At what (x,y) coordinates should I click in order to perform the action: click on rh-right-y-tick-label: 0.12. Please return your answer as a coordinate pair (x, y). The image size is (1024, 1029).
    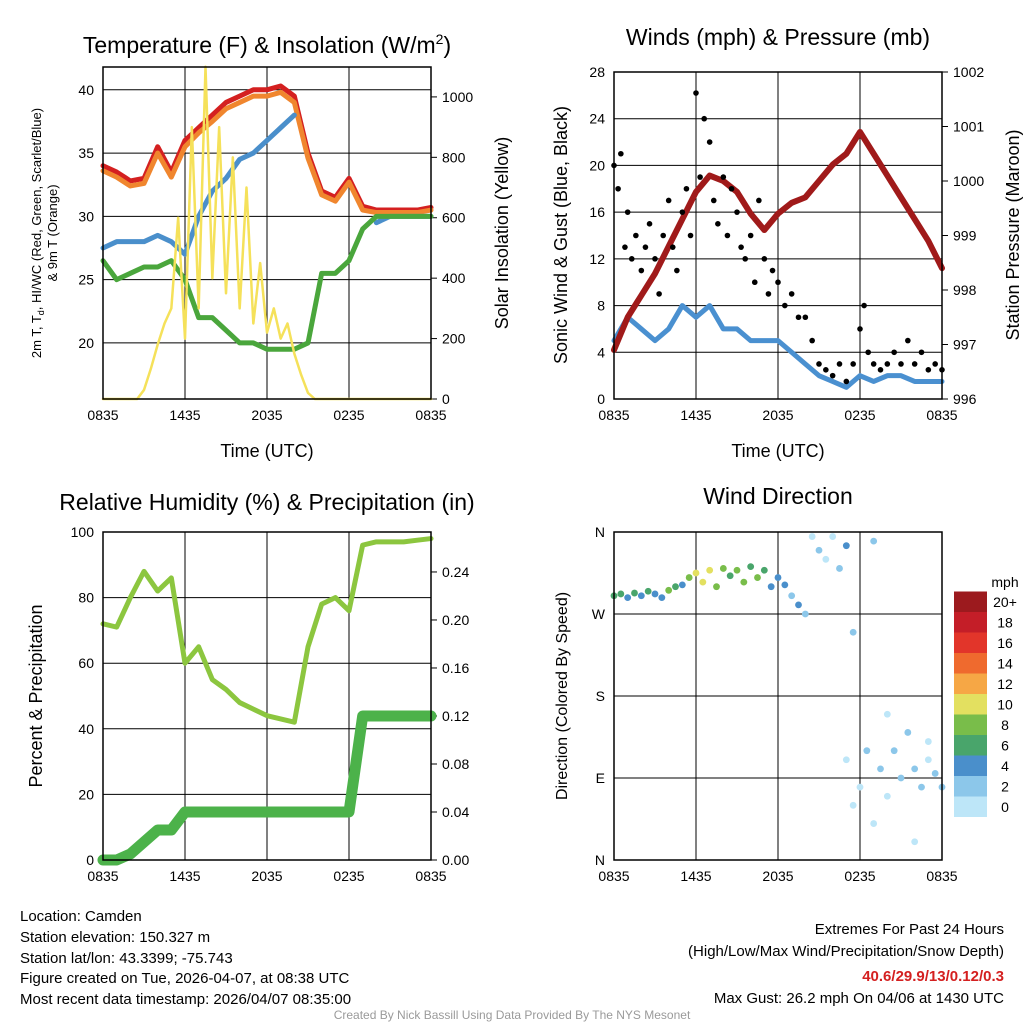
    Looking at the image, I should click on (455, 716).